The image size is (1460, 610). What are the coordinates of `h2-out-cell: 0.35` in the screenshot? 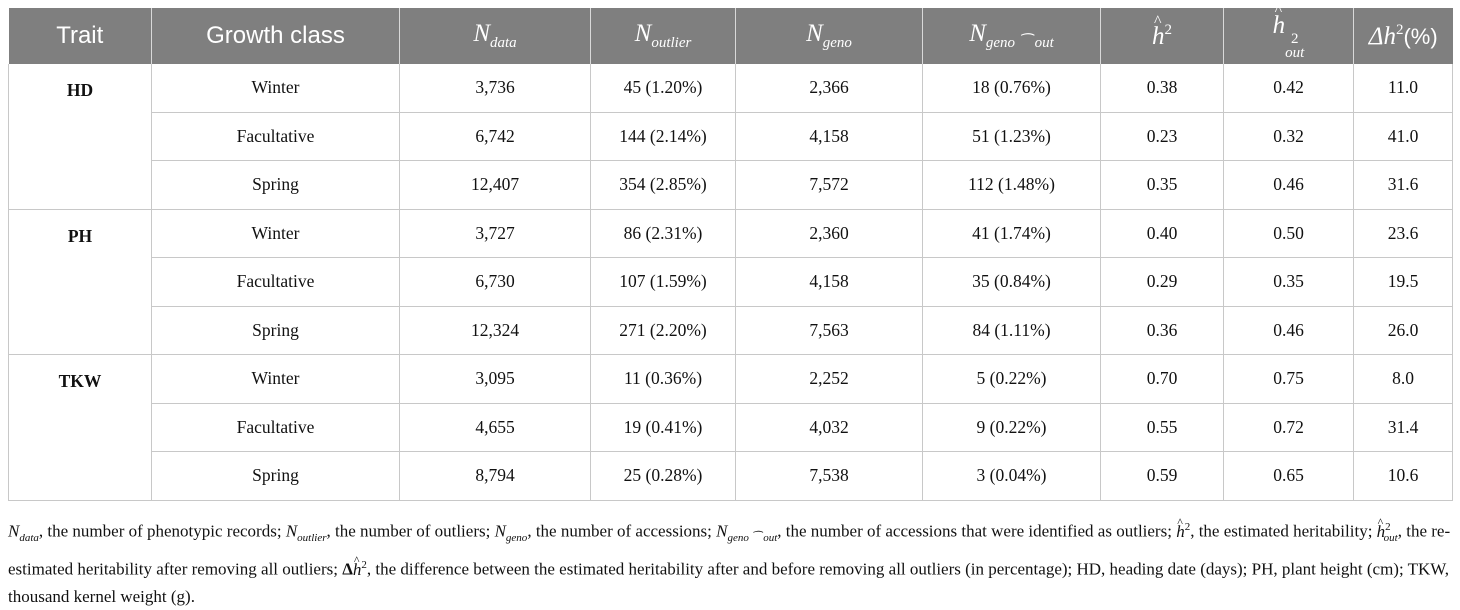 It's located at (1288, 282).